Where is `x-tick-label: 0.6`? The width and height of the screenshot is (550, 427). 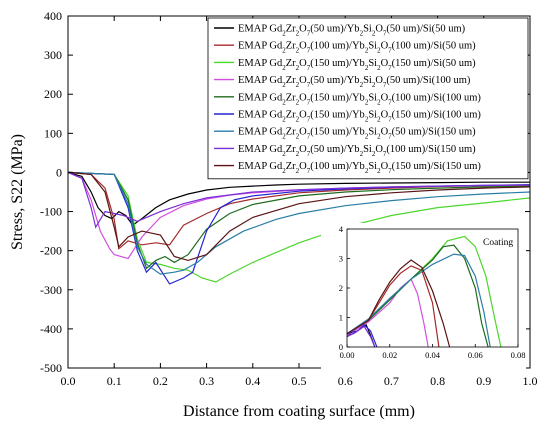
x-tick-label: 0.6 is located at coordinates (345, 381).